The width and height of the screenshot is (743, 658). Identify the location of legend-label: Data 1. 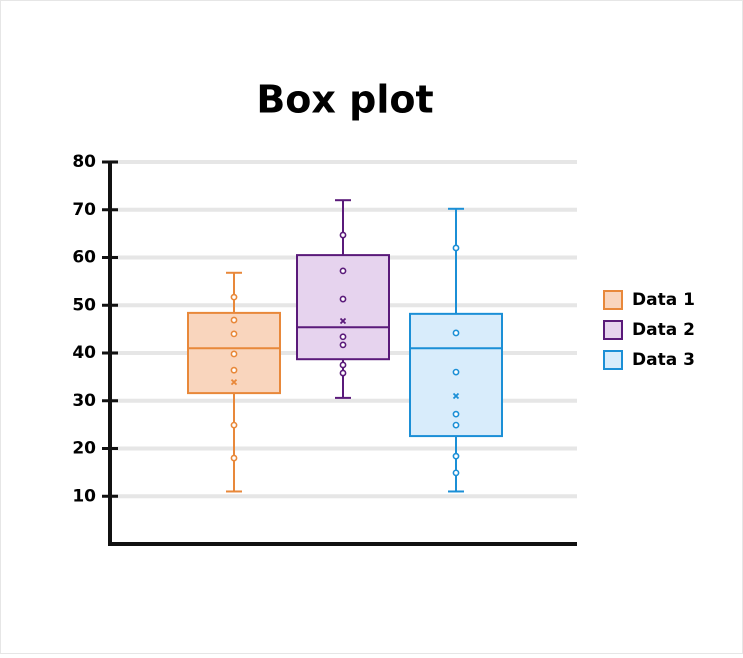
(663, 300).